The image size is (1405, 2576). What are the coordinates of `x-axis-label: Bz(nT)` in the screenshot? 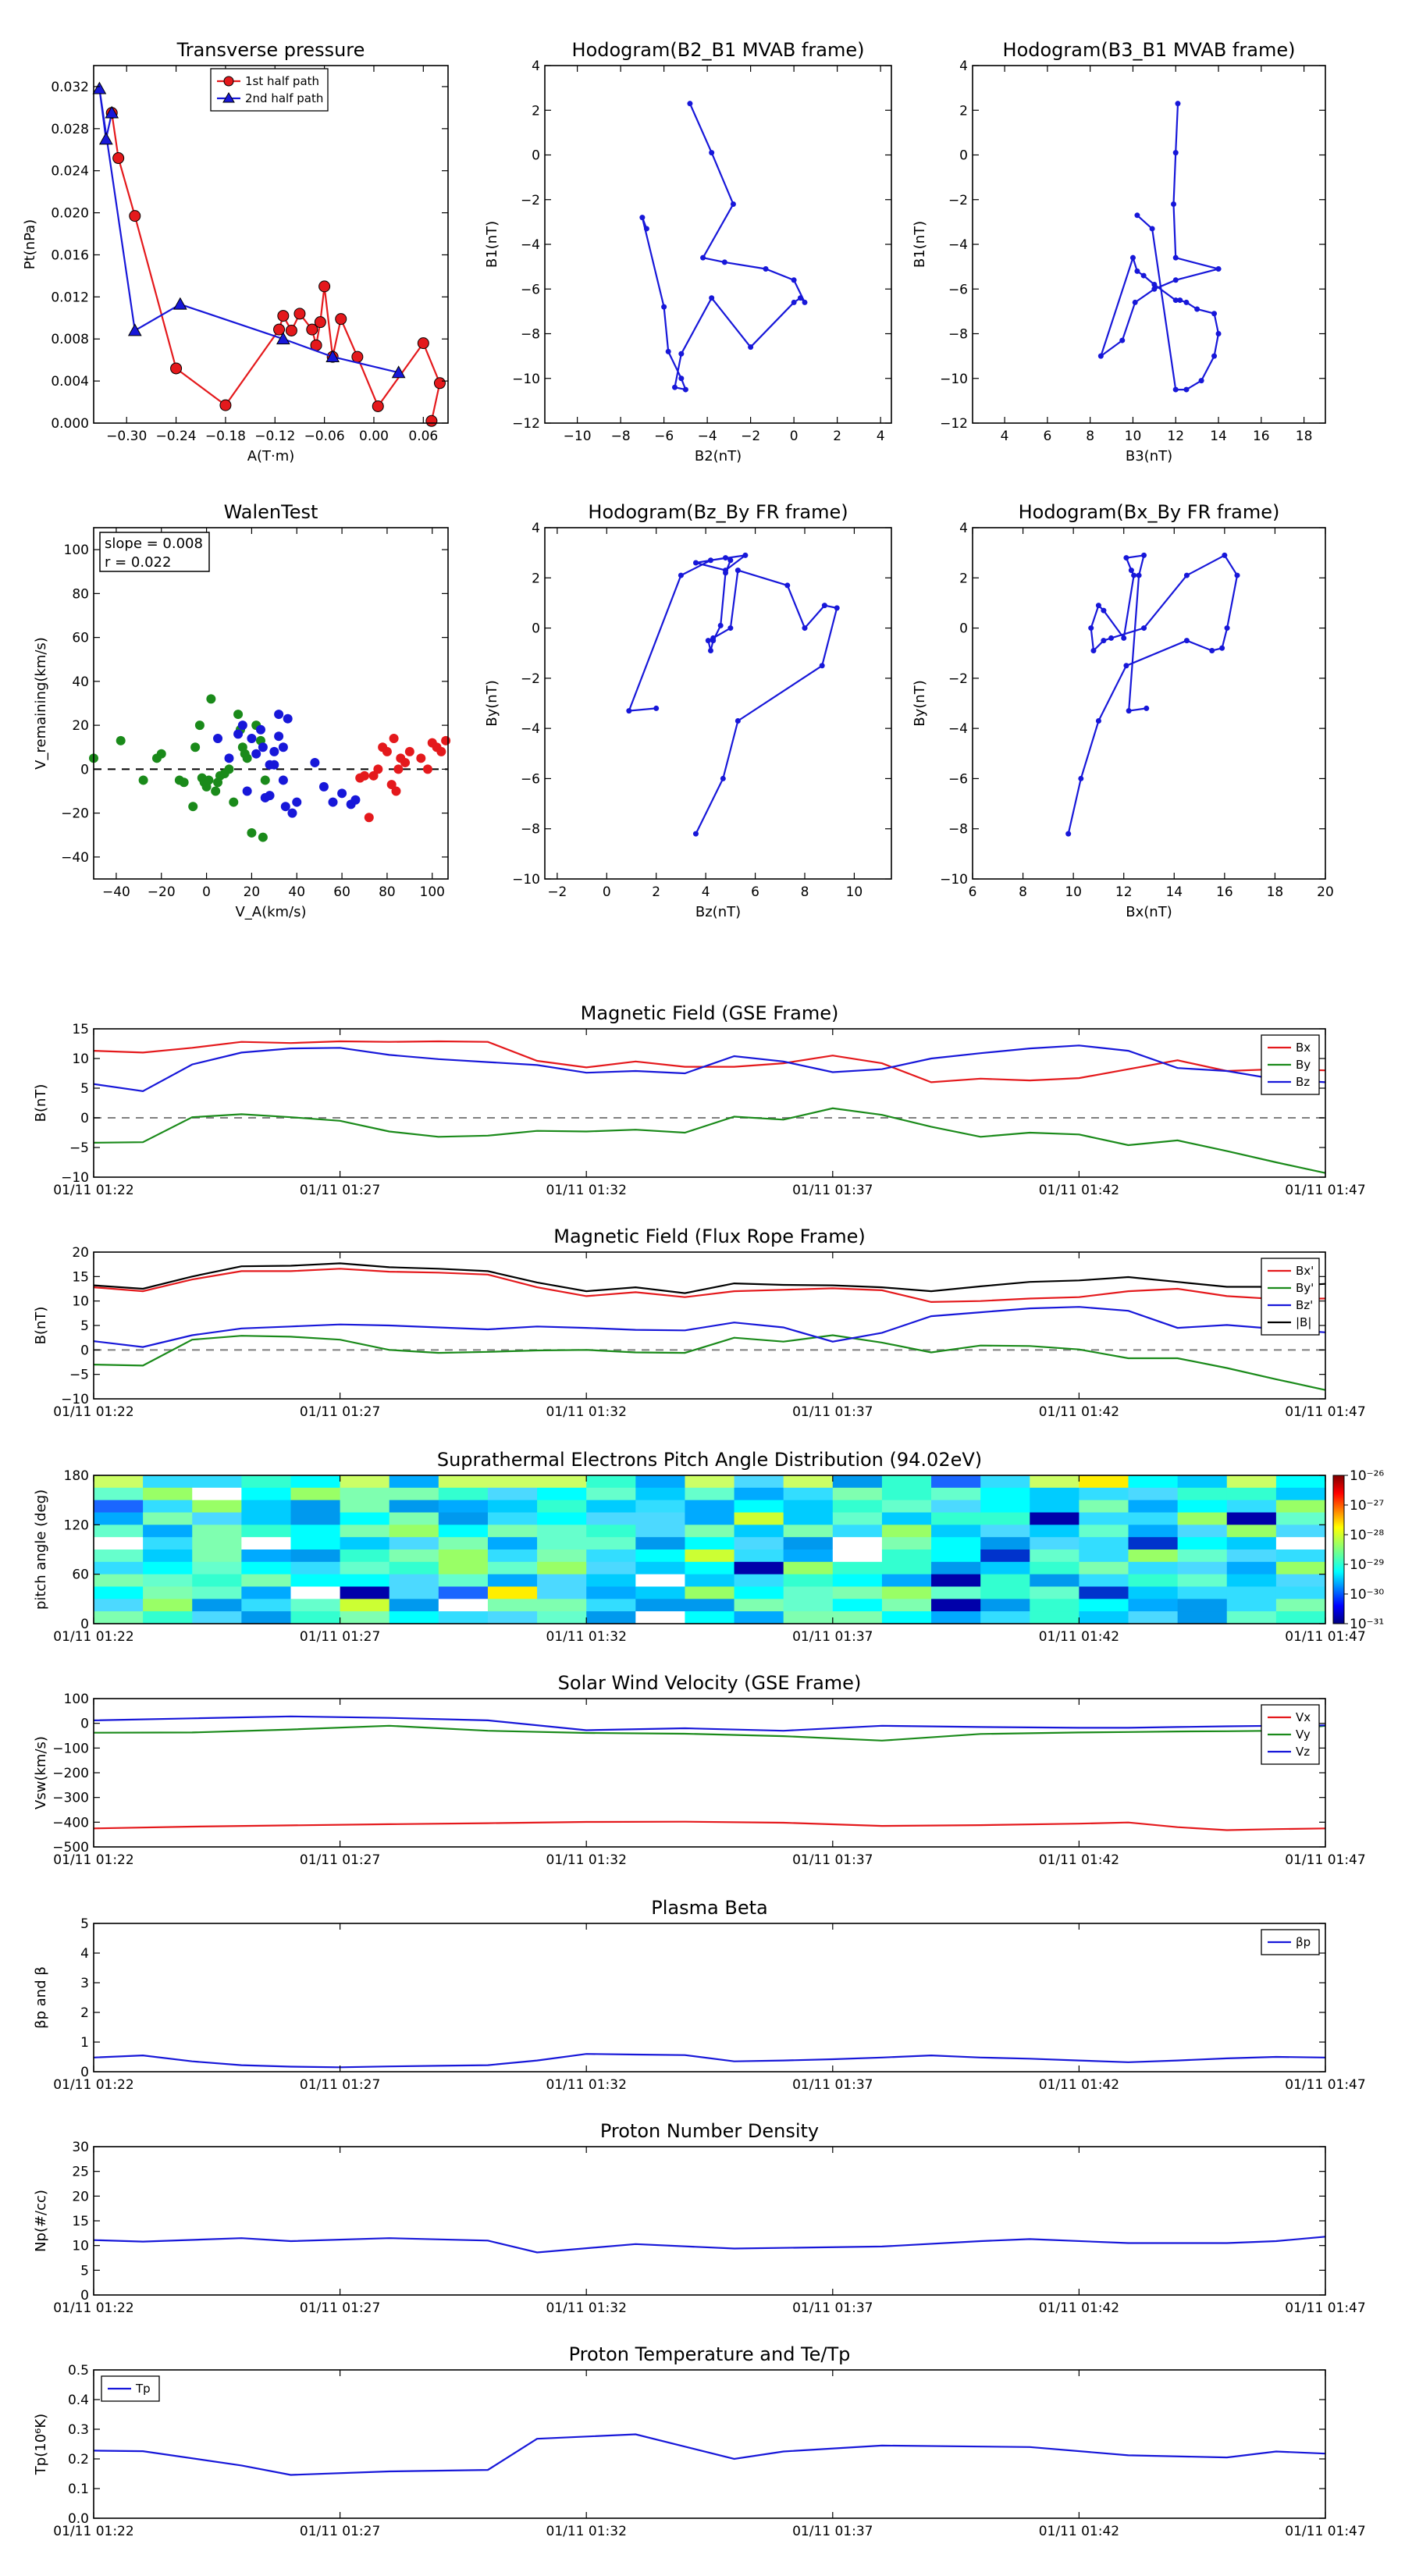 It's located at (718, 912).